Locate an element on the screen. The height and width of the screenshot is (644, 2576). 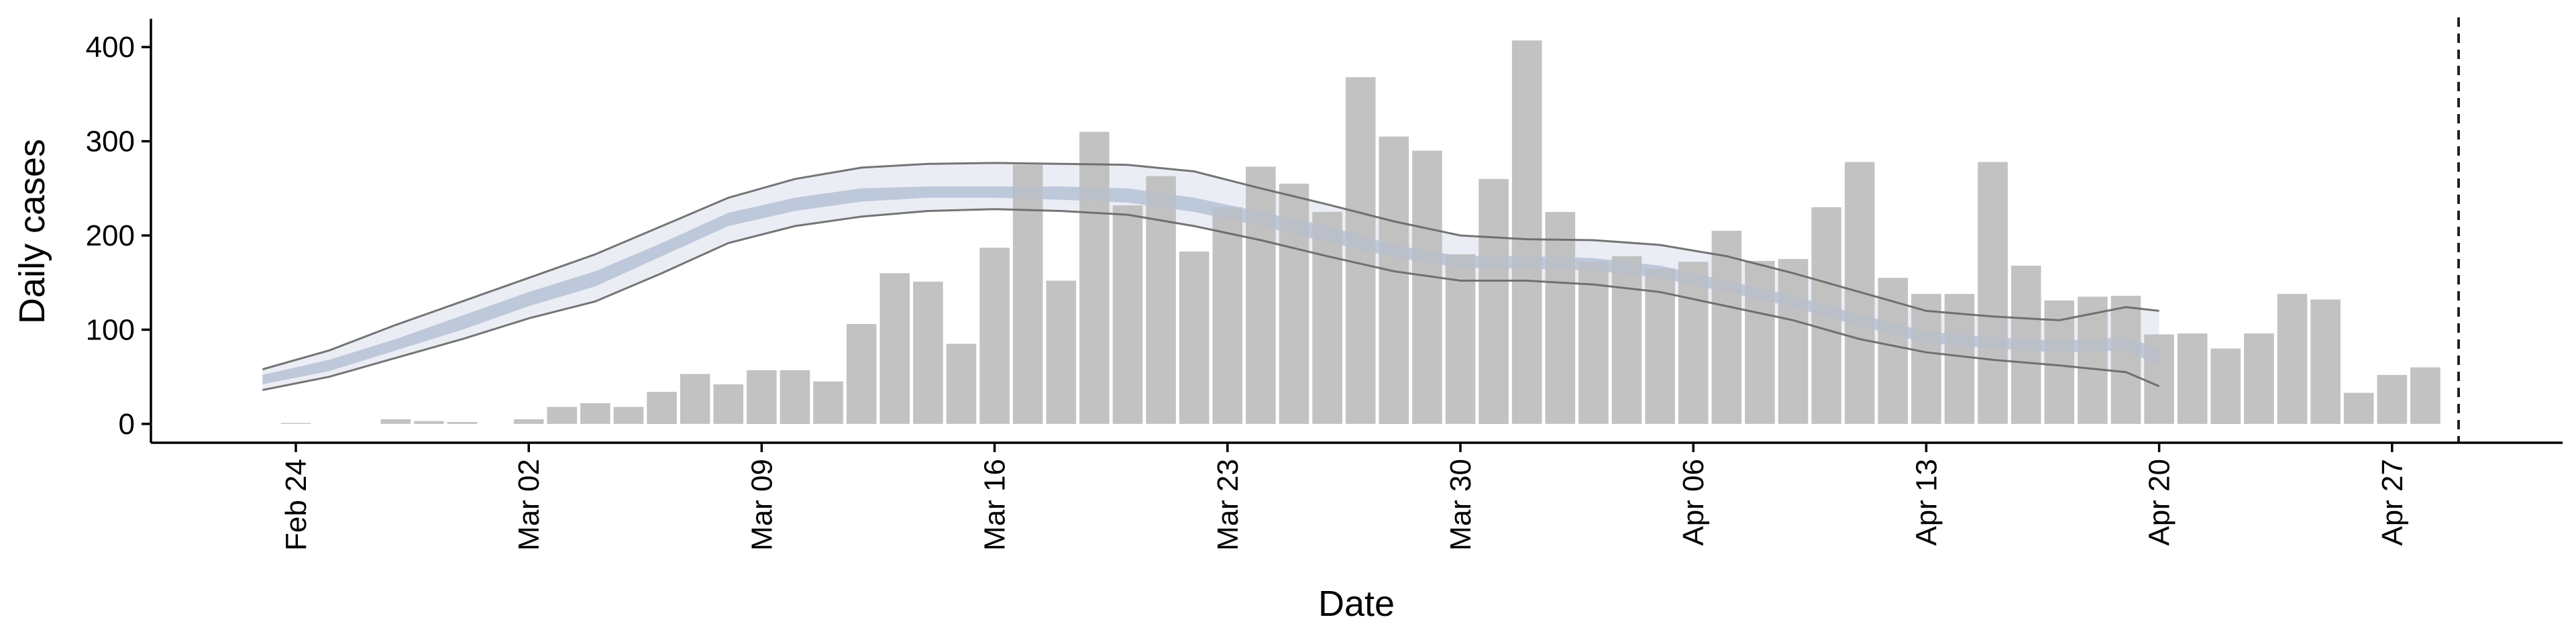
x-tick-label-2020-03-02: Mar 02 is located at coordinates (529, 505).